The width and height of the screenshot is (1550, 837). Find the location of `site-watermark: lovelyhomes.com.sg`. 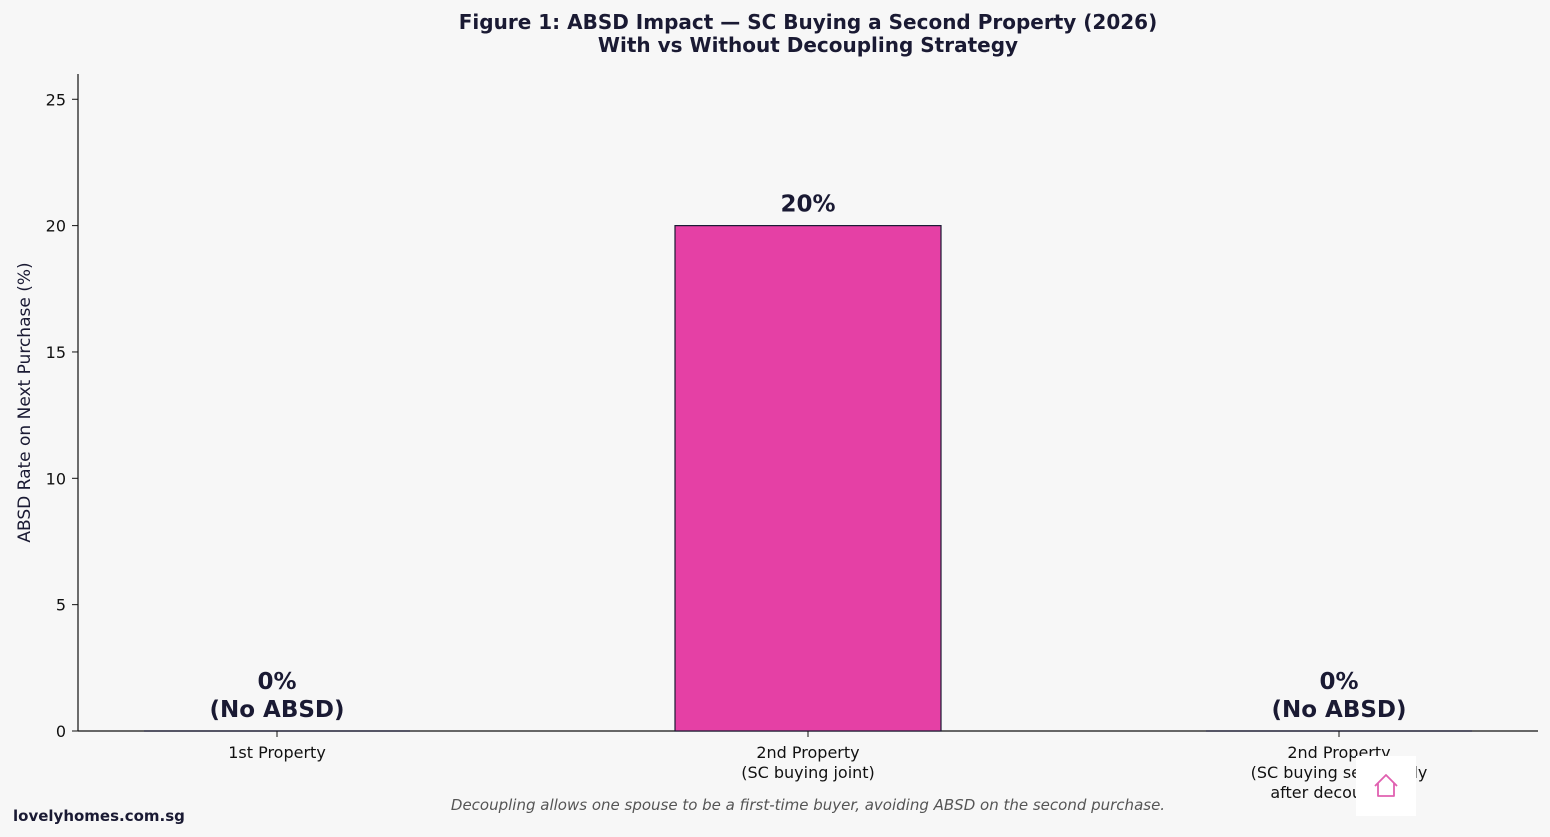

site-watermark: lovelyhomes.com.sg is located at coordinates (99, 816).